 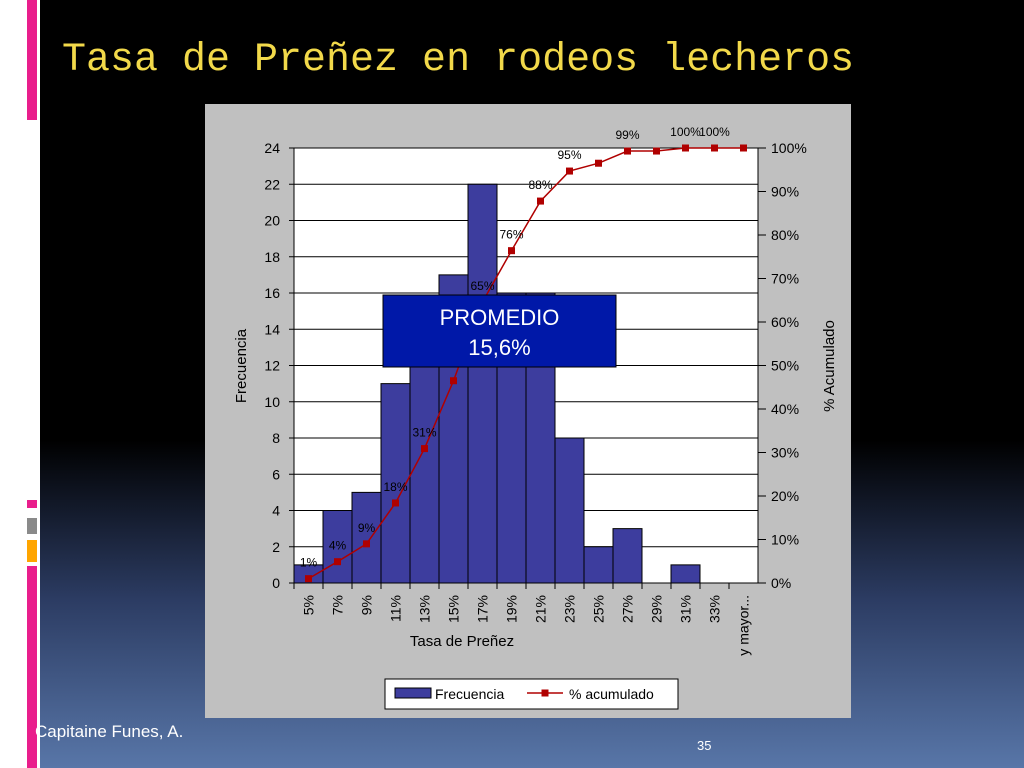 I want to click on cumulative-data-label: 76%, so click(x=511, y=235).